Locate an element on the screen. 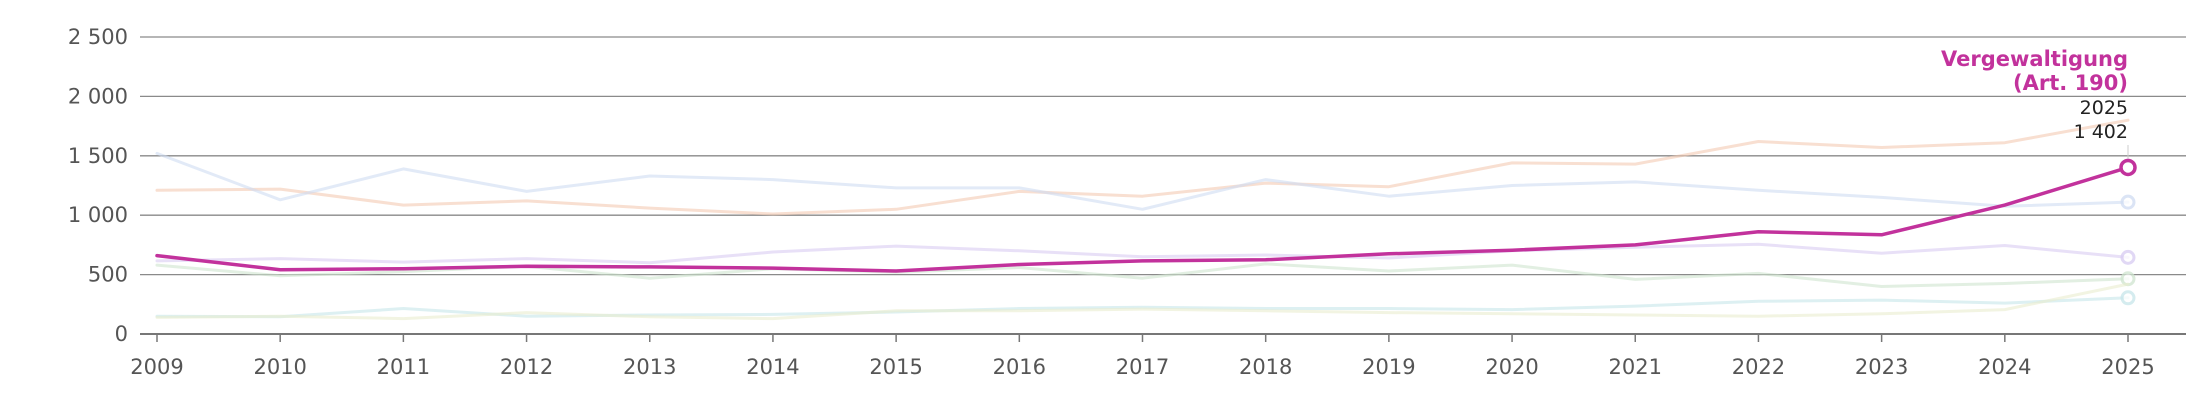 Image resolution: width=2186 pixels, height=412 pixels. y-axis-ticks: 0 500 1 000 1 500 2 000 2 500 is located at coordinates (98, 185).